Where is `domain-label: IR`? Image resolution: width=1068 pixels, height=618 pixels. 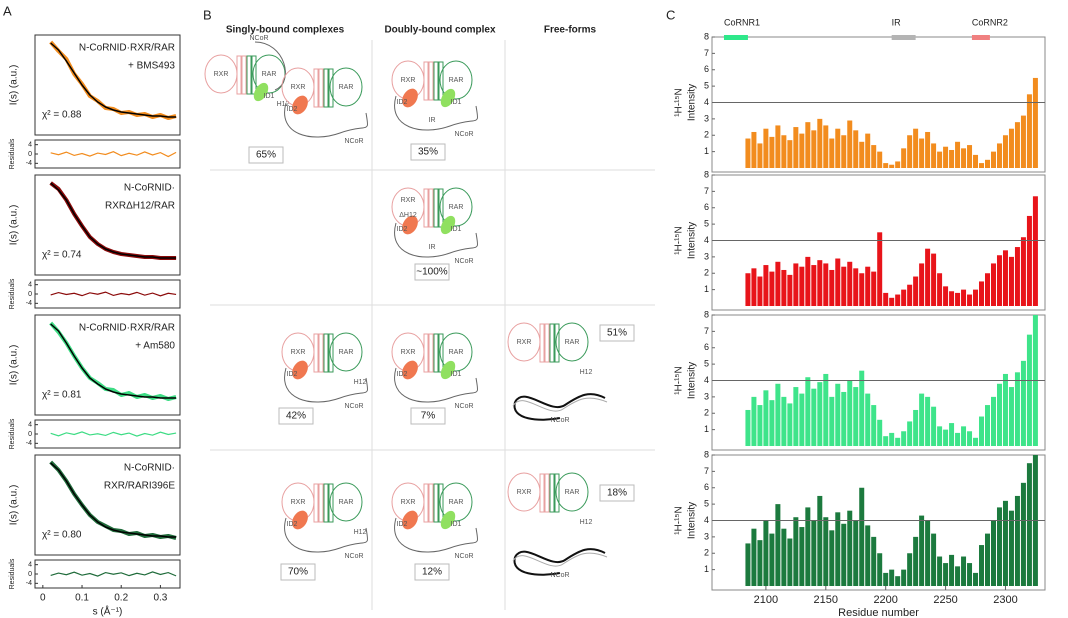
domain-label: IR is located at coordinates (897, 22).